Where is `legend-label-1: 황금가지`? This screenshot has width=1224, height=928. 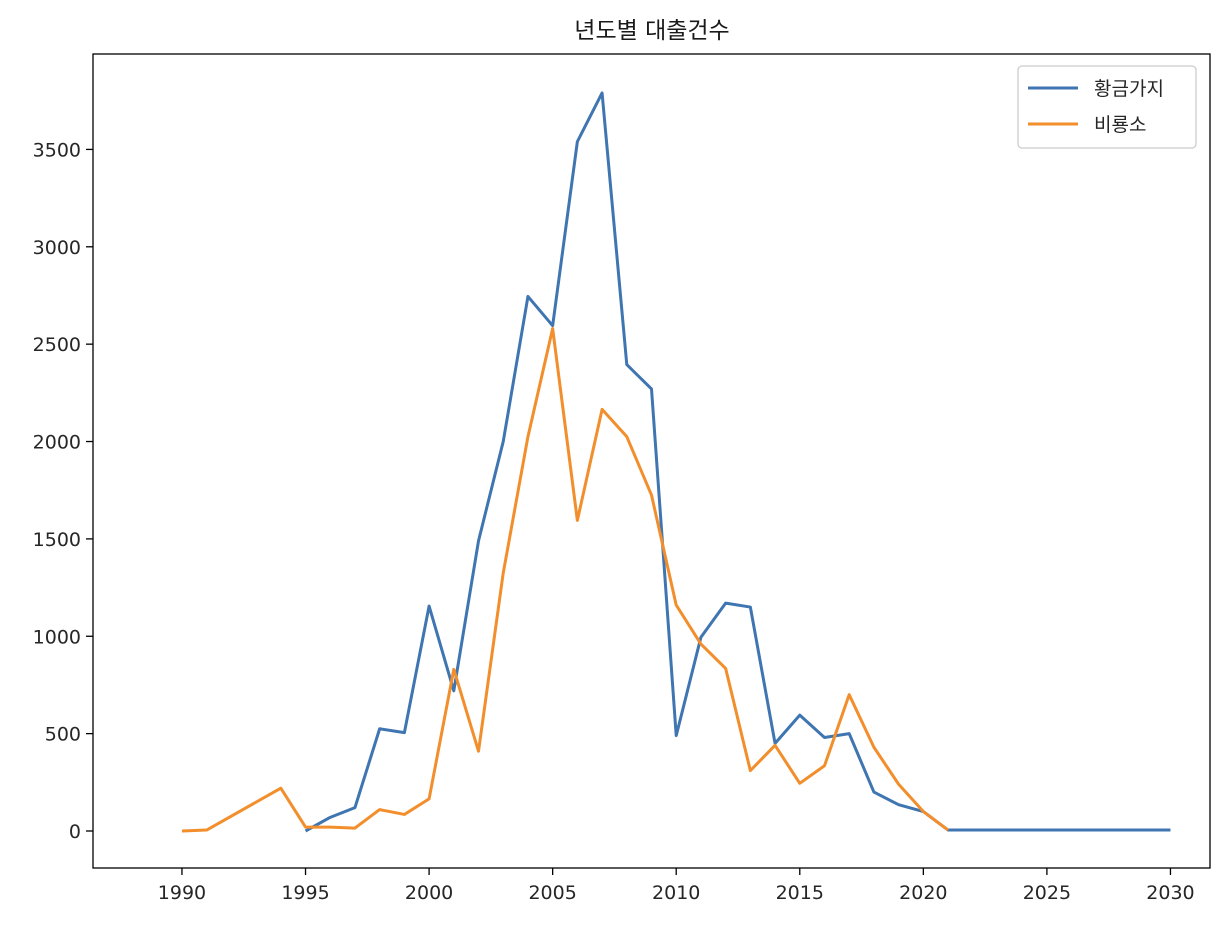 legend-label-1: 황금가지 is located at coordinates (1129, 89).